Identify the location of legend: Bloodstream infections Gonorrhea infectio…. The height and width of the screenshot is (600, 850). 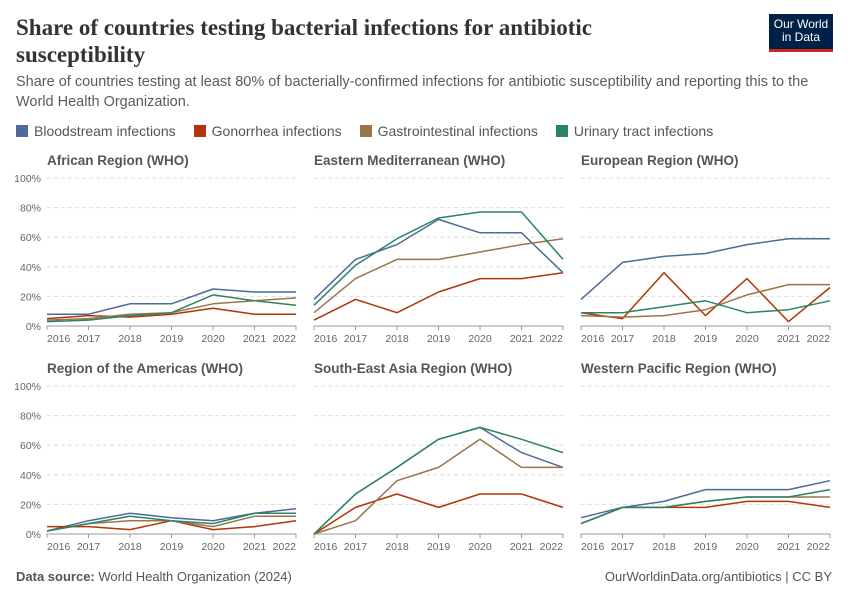
(364, 131).